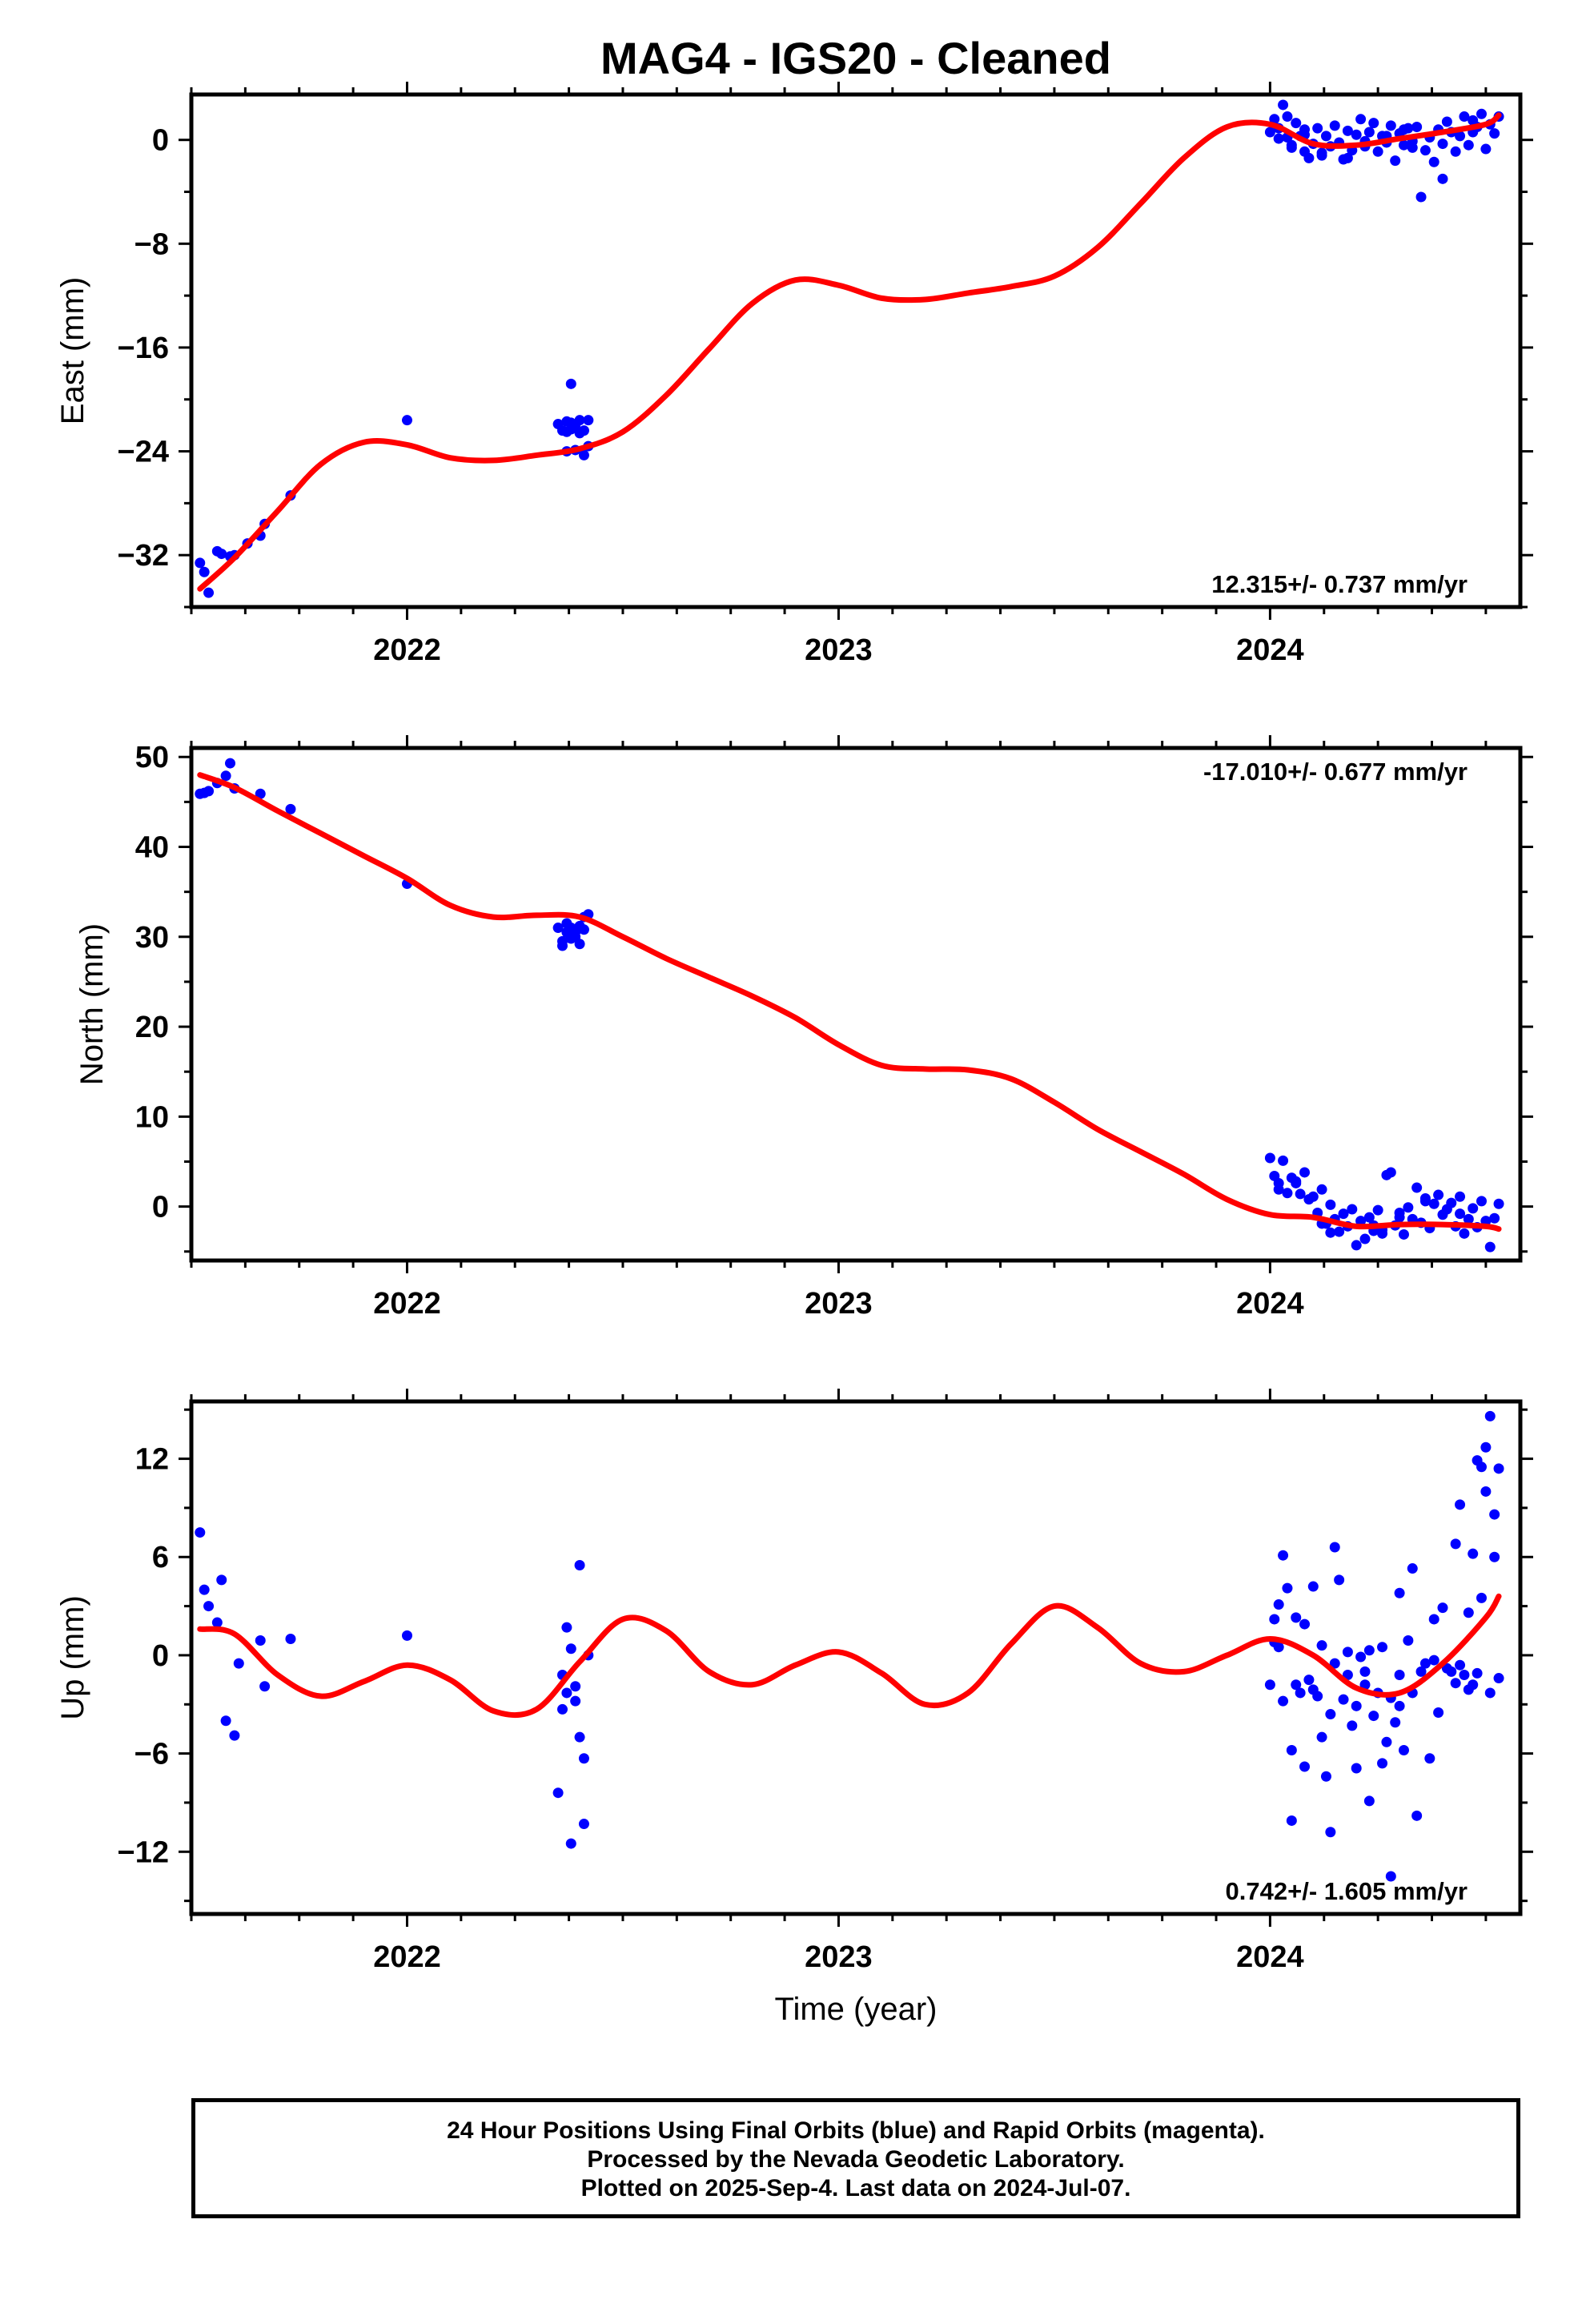 The height and width of the screenshot is (2324, 1582). Describe the element at coordinates (152, 938) in the screenshot. I see `y-tick-label: 30` at that location.